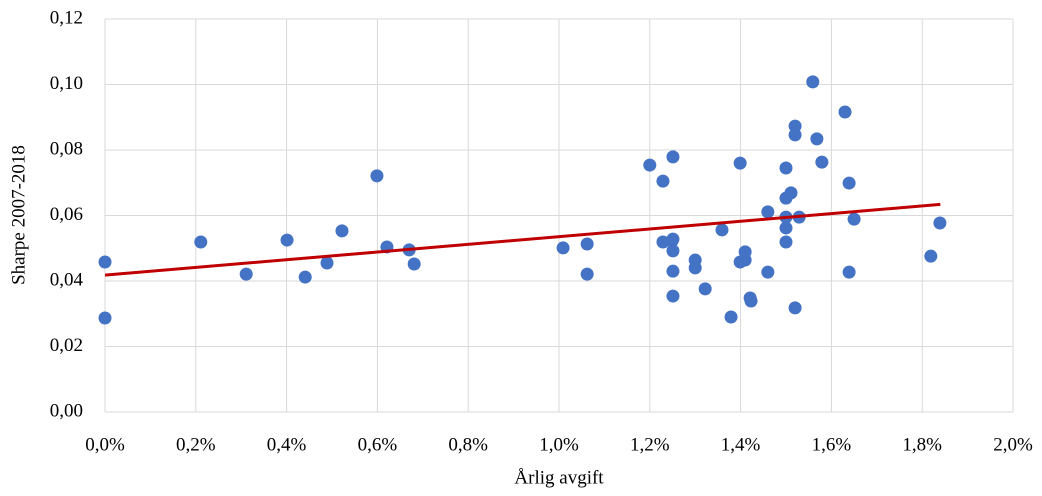  Describe the element at coordinates (66, 214) in the screenshot. I see `y-tick-label: 0,06` at that location.